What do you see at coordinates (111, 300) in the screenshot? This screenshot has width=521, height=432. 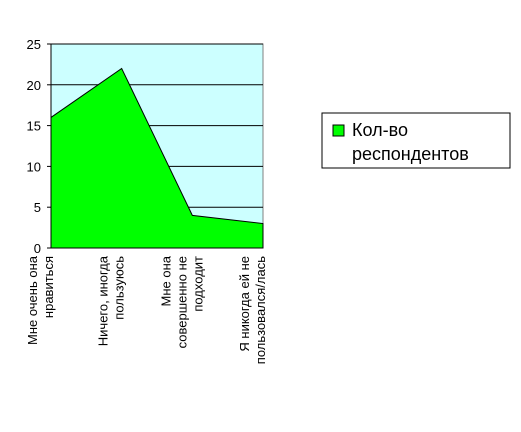 I see `x-tick-label: Ничего, иногдапользуюсь` at bounding box center [111, 300].